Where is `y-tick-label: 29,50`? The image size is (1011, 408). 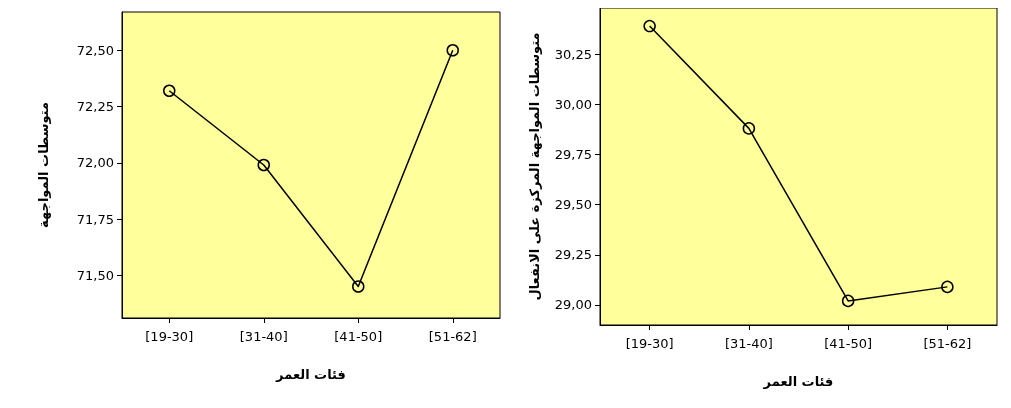 y-tick-label: 29,50 is located at coordinates (573, 205).